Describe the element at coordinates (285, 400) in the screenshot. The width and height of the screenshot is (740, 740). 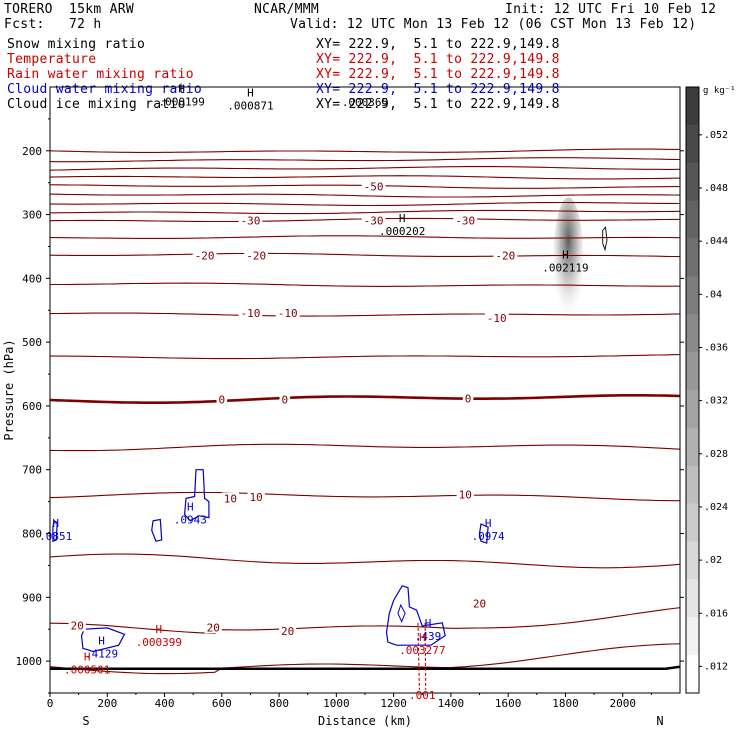
I see `temperature-contour-label: 0` at that location.